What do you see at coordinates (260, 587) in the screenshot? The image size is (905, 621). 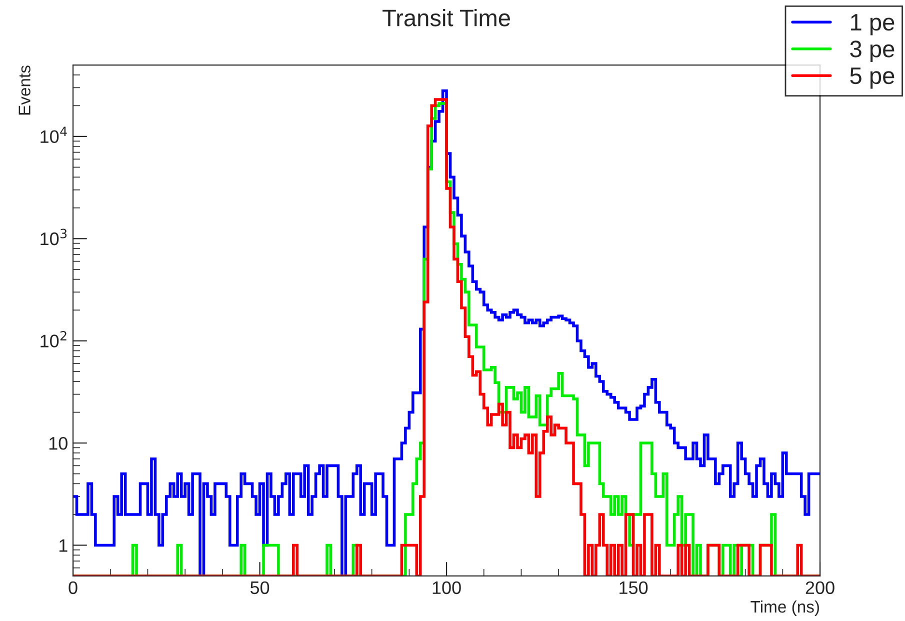 I see `x-tick-label: 50` at bounding box center [260, 587].